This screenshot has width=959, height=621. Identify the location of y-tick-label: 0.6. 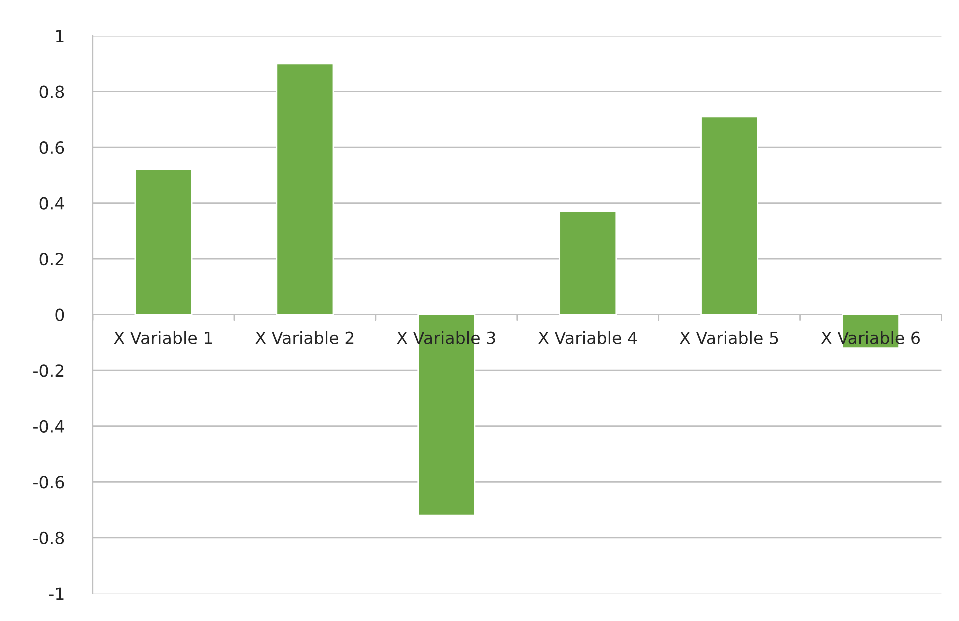
(52, 148).